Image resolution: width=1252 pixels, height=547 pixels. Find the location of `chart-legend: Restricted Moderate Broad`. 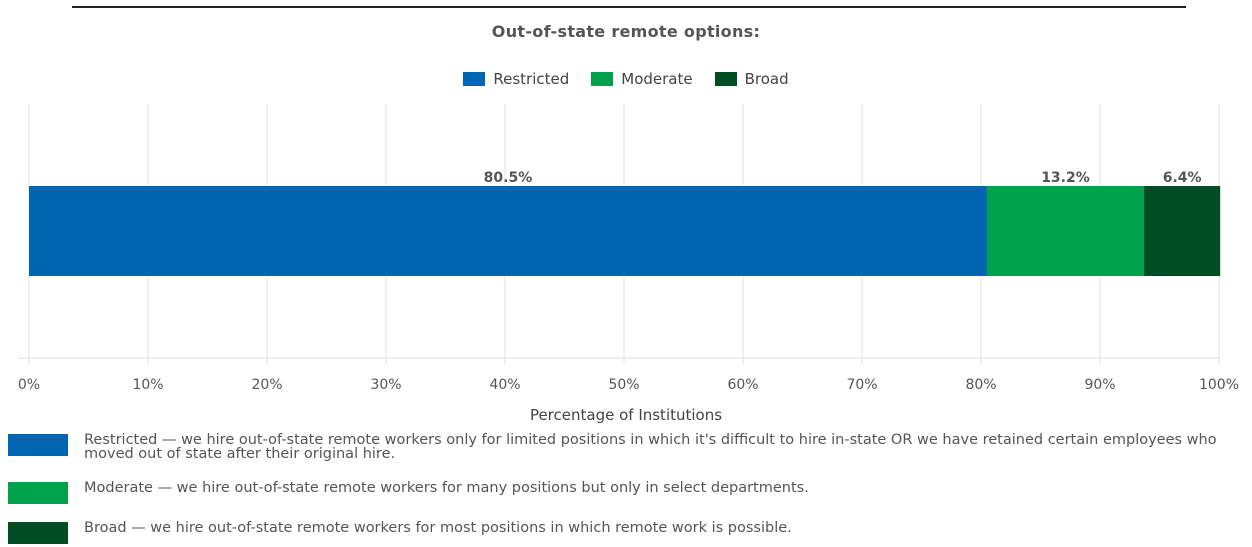

chart-legend: Restricted Moderate Broad is located at coordinates (626, 79).